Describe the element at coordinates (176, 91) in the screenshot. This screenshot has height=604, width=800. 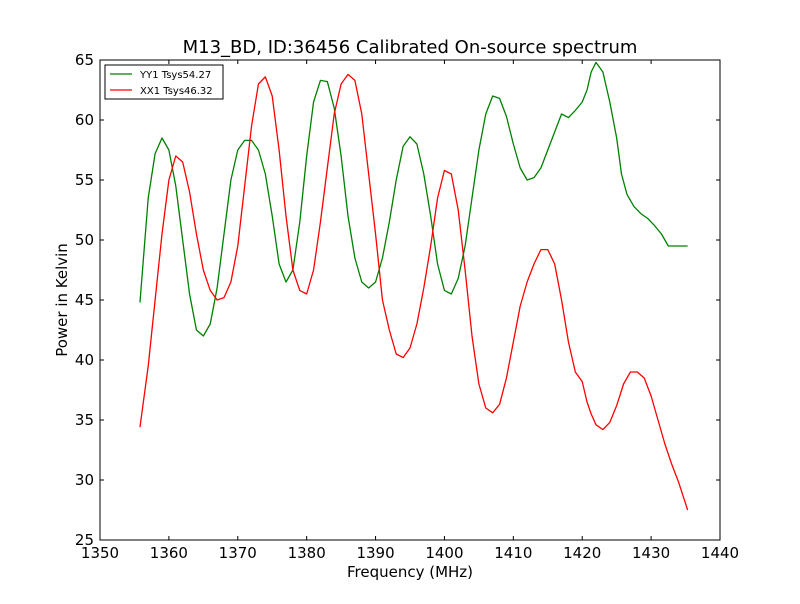
I see `legend-label-xx1: XX1 Tsys46.32` at that location.